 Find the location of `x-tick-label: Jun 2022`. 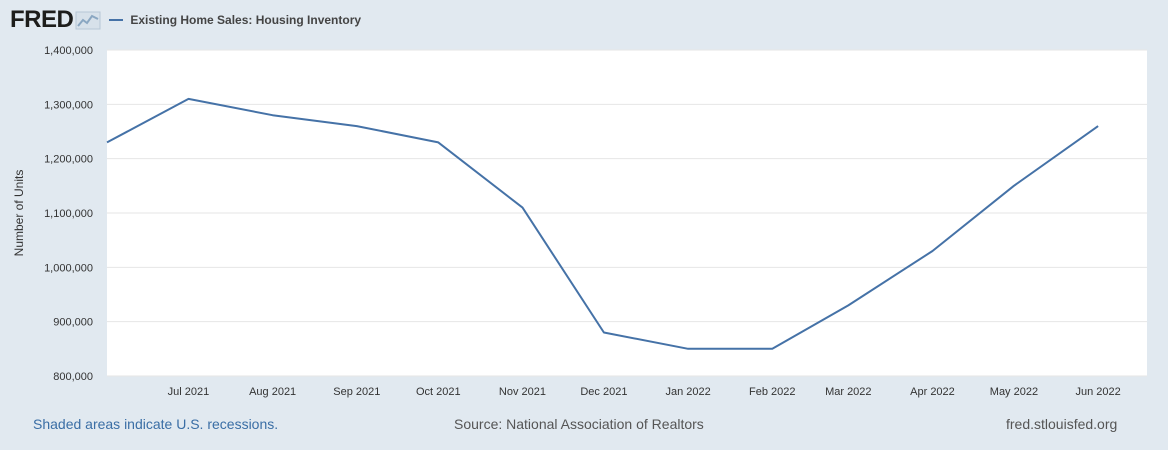

x-tick-label: Jun 2022 is located at coordinates (1097, 392).